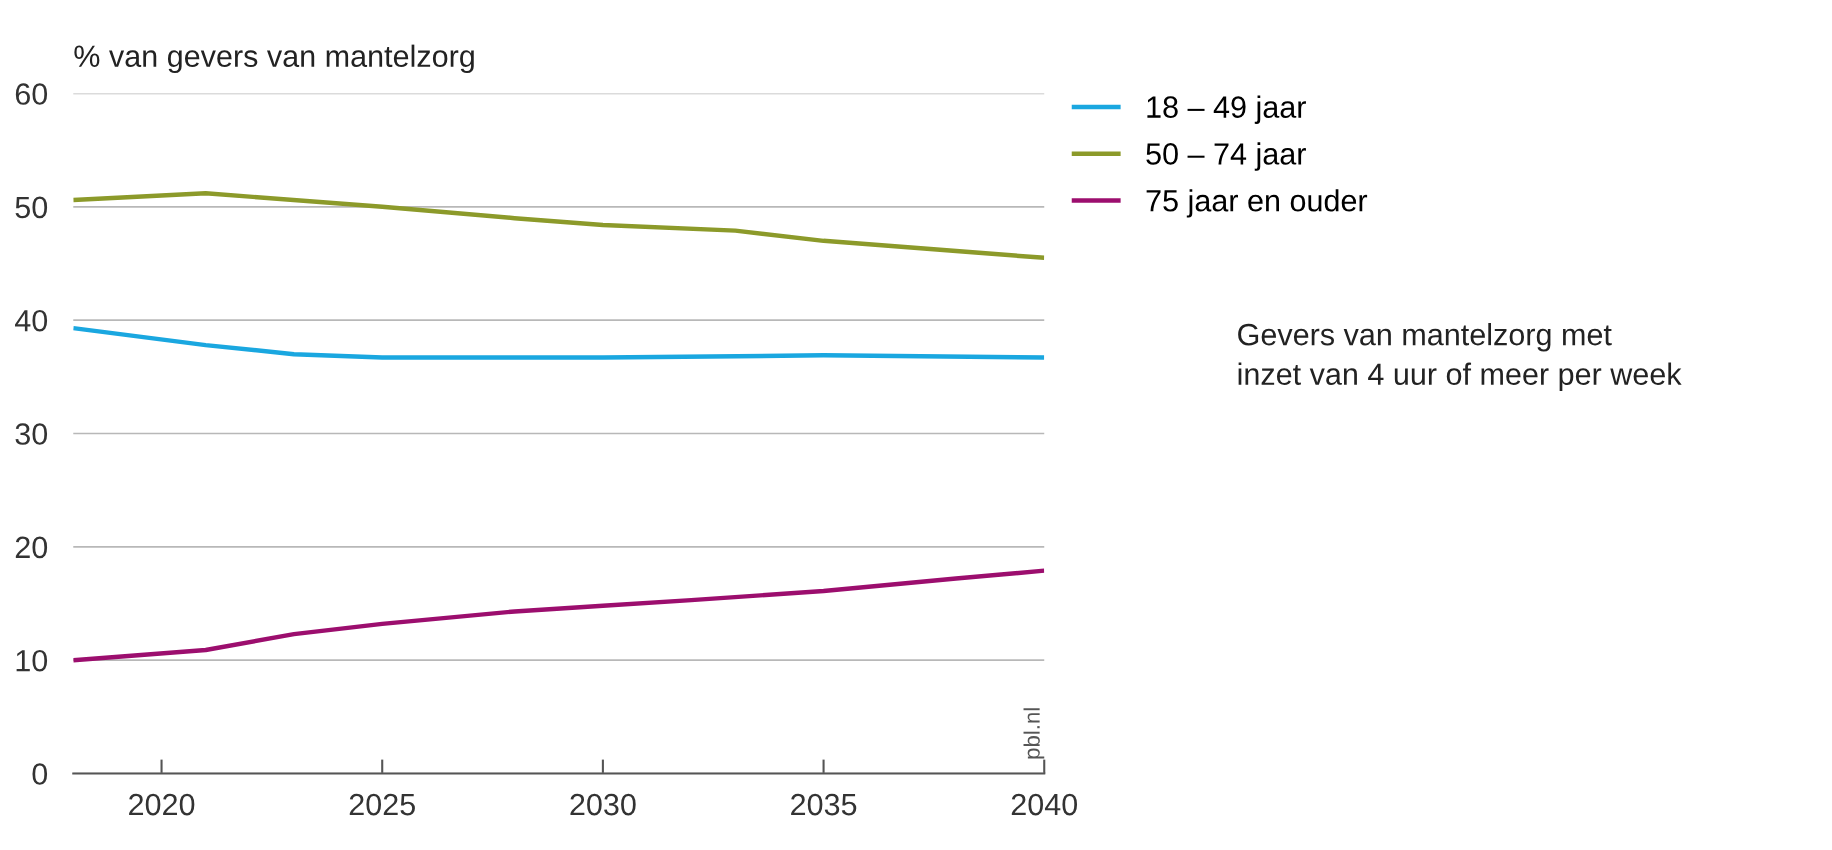 Image resolution: width=1832 pixels, height=850 pixels. What do you see at coordinates (1257, 203) in the screenshot?
I see `legend-label: 75 jaar en ouder` at bounding box center [1257, 203].